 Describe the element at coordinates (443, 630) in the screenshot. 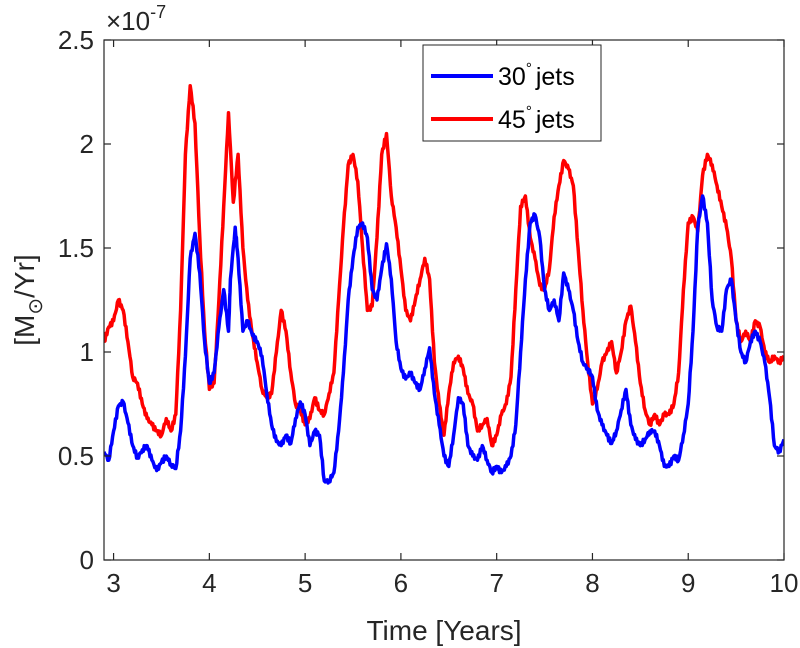

I see `x-axis-label: Time [Years]` at that location.